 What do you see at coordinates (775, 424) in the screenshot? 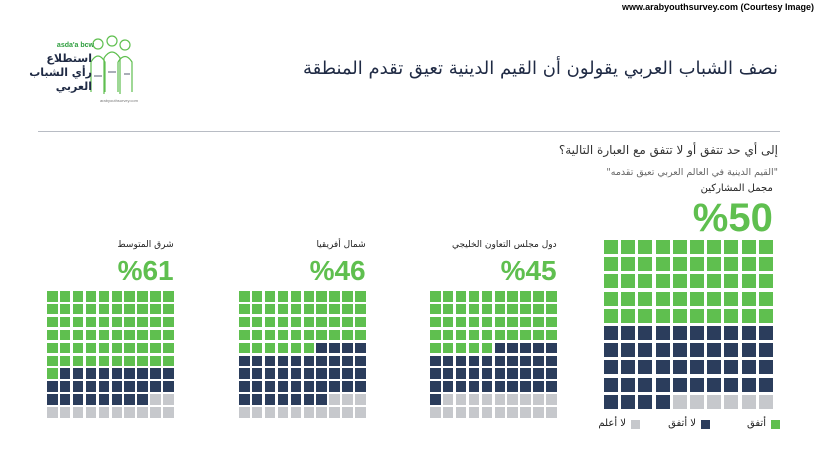
I see `legend-swatch-agree` at bounding box center [775, 424].